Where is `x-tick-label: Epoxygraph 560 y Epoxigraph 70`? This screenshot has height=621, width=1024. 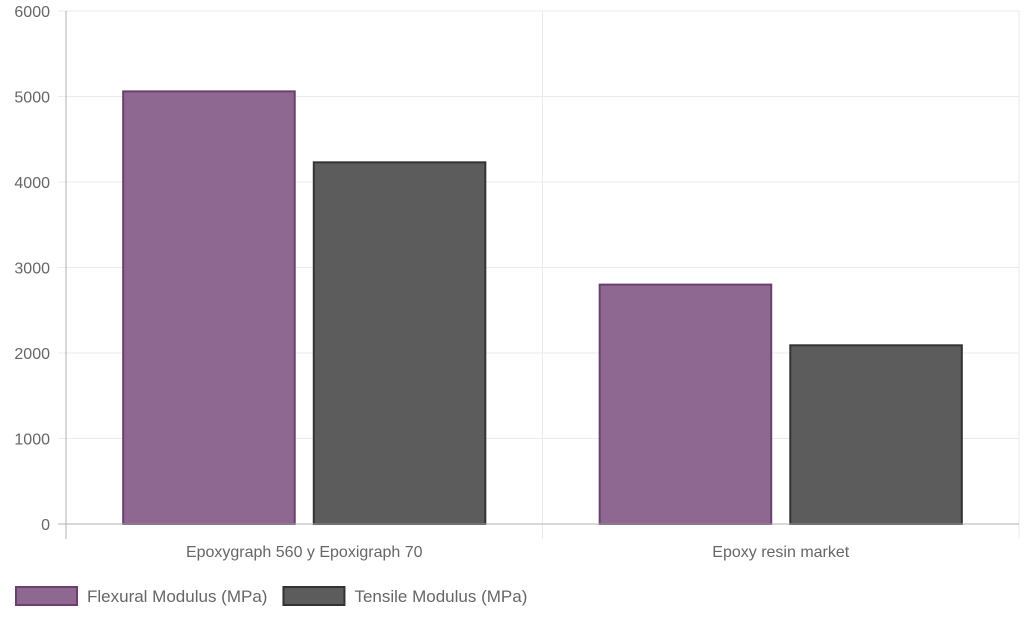
x-tick-label: Epoxygraph 560 y Epoxigraph 70 is located at coordinates (304, 552).